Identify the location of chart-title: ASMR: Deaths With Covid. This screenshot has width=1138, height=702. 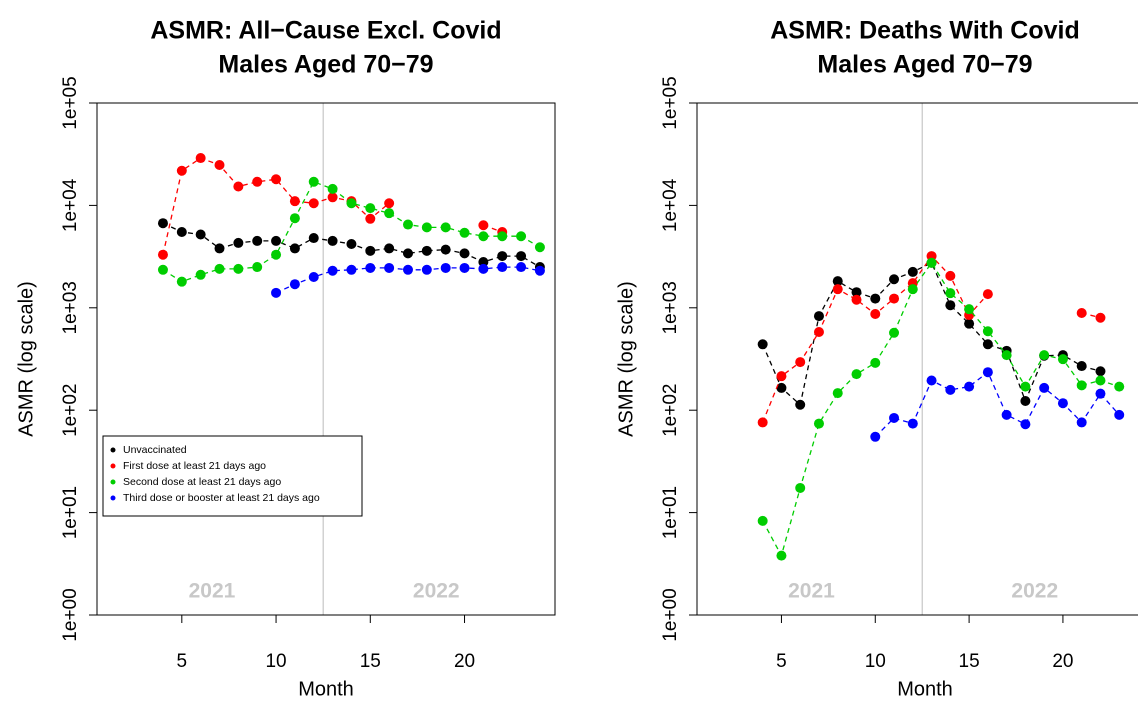
(925, 31).